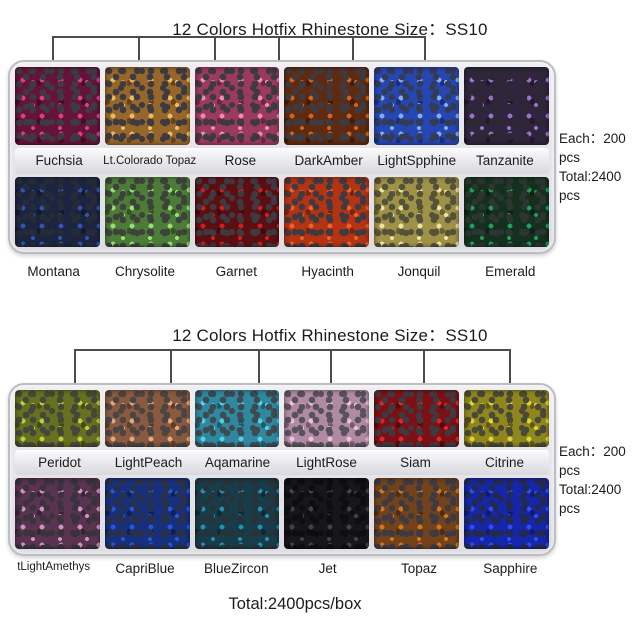 The image size is (640, 640). I want to click on compartment-garnet, so click(237, 211).